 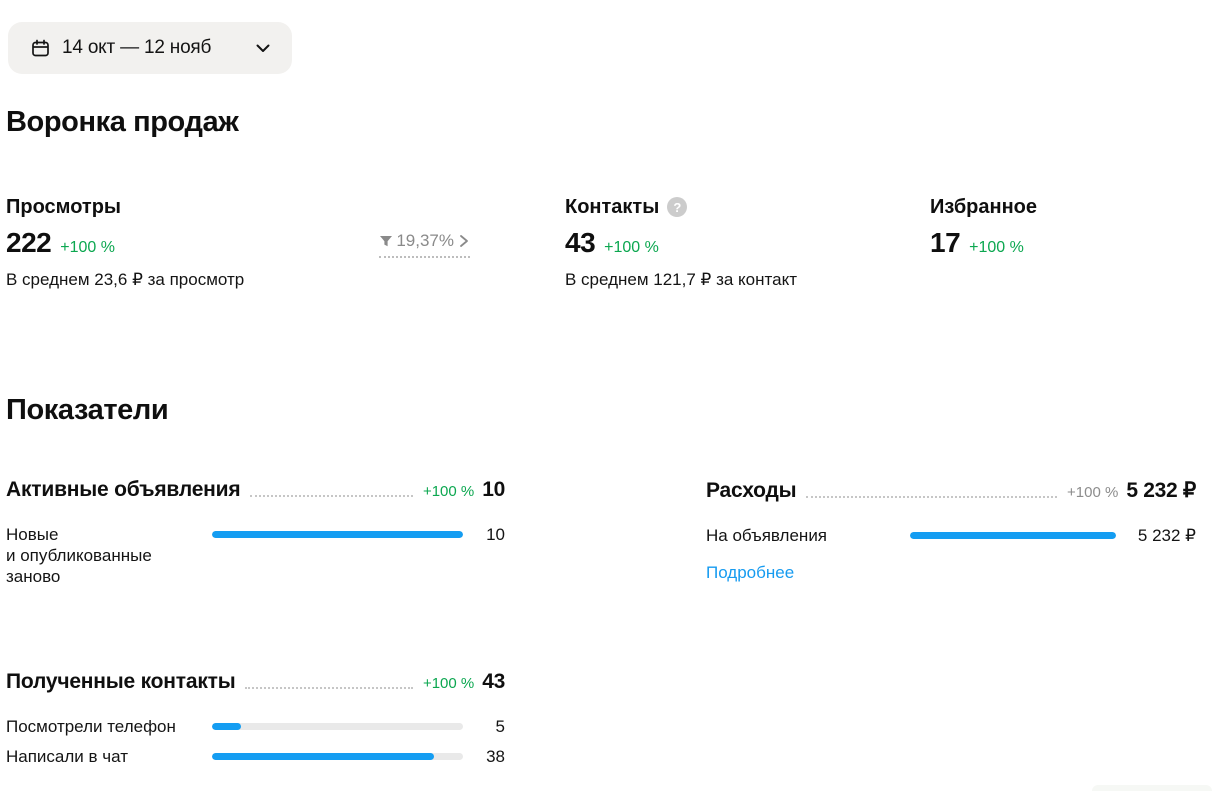 What do you see at coordinates (1166, 535) in the screenshot?
I see `bar-row-value: 5 232 ₽` at bounding box center [1166, 535].